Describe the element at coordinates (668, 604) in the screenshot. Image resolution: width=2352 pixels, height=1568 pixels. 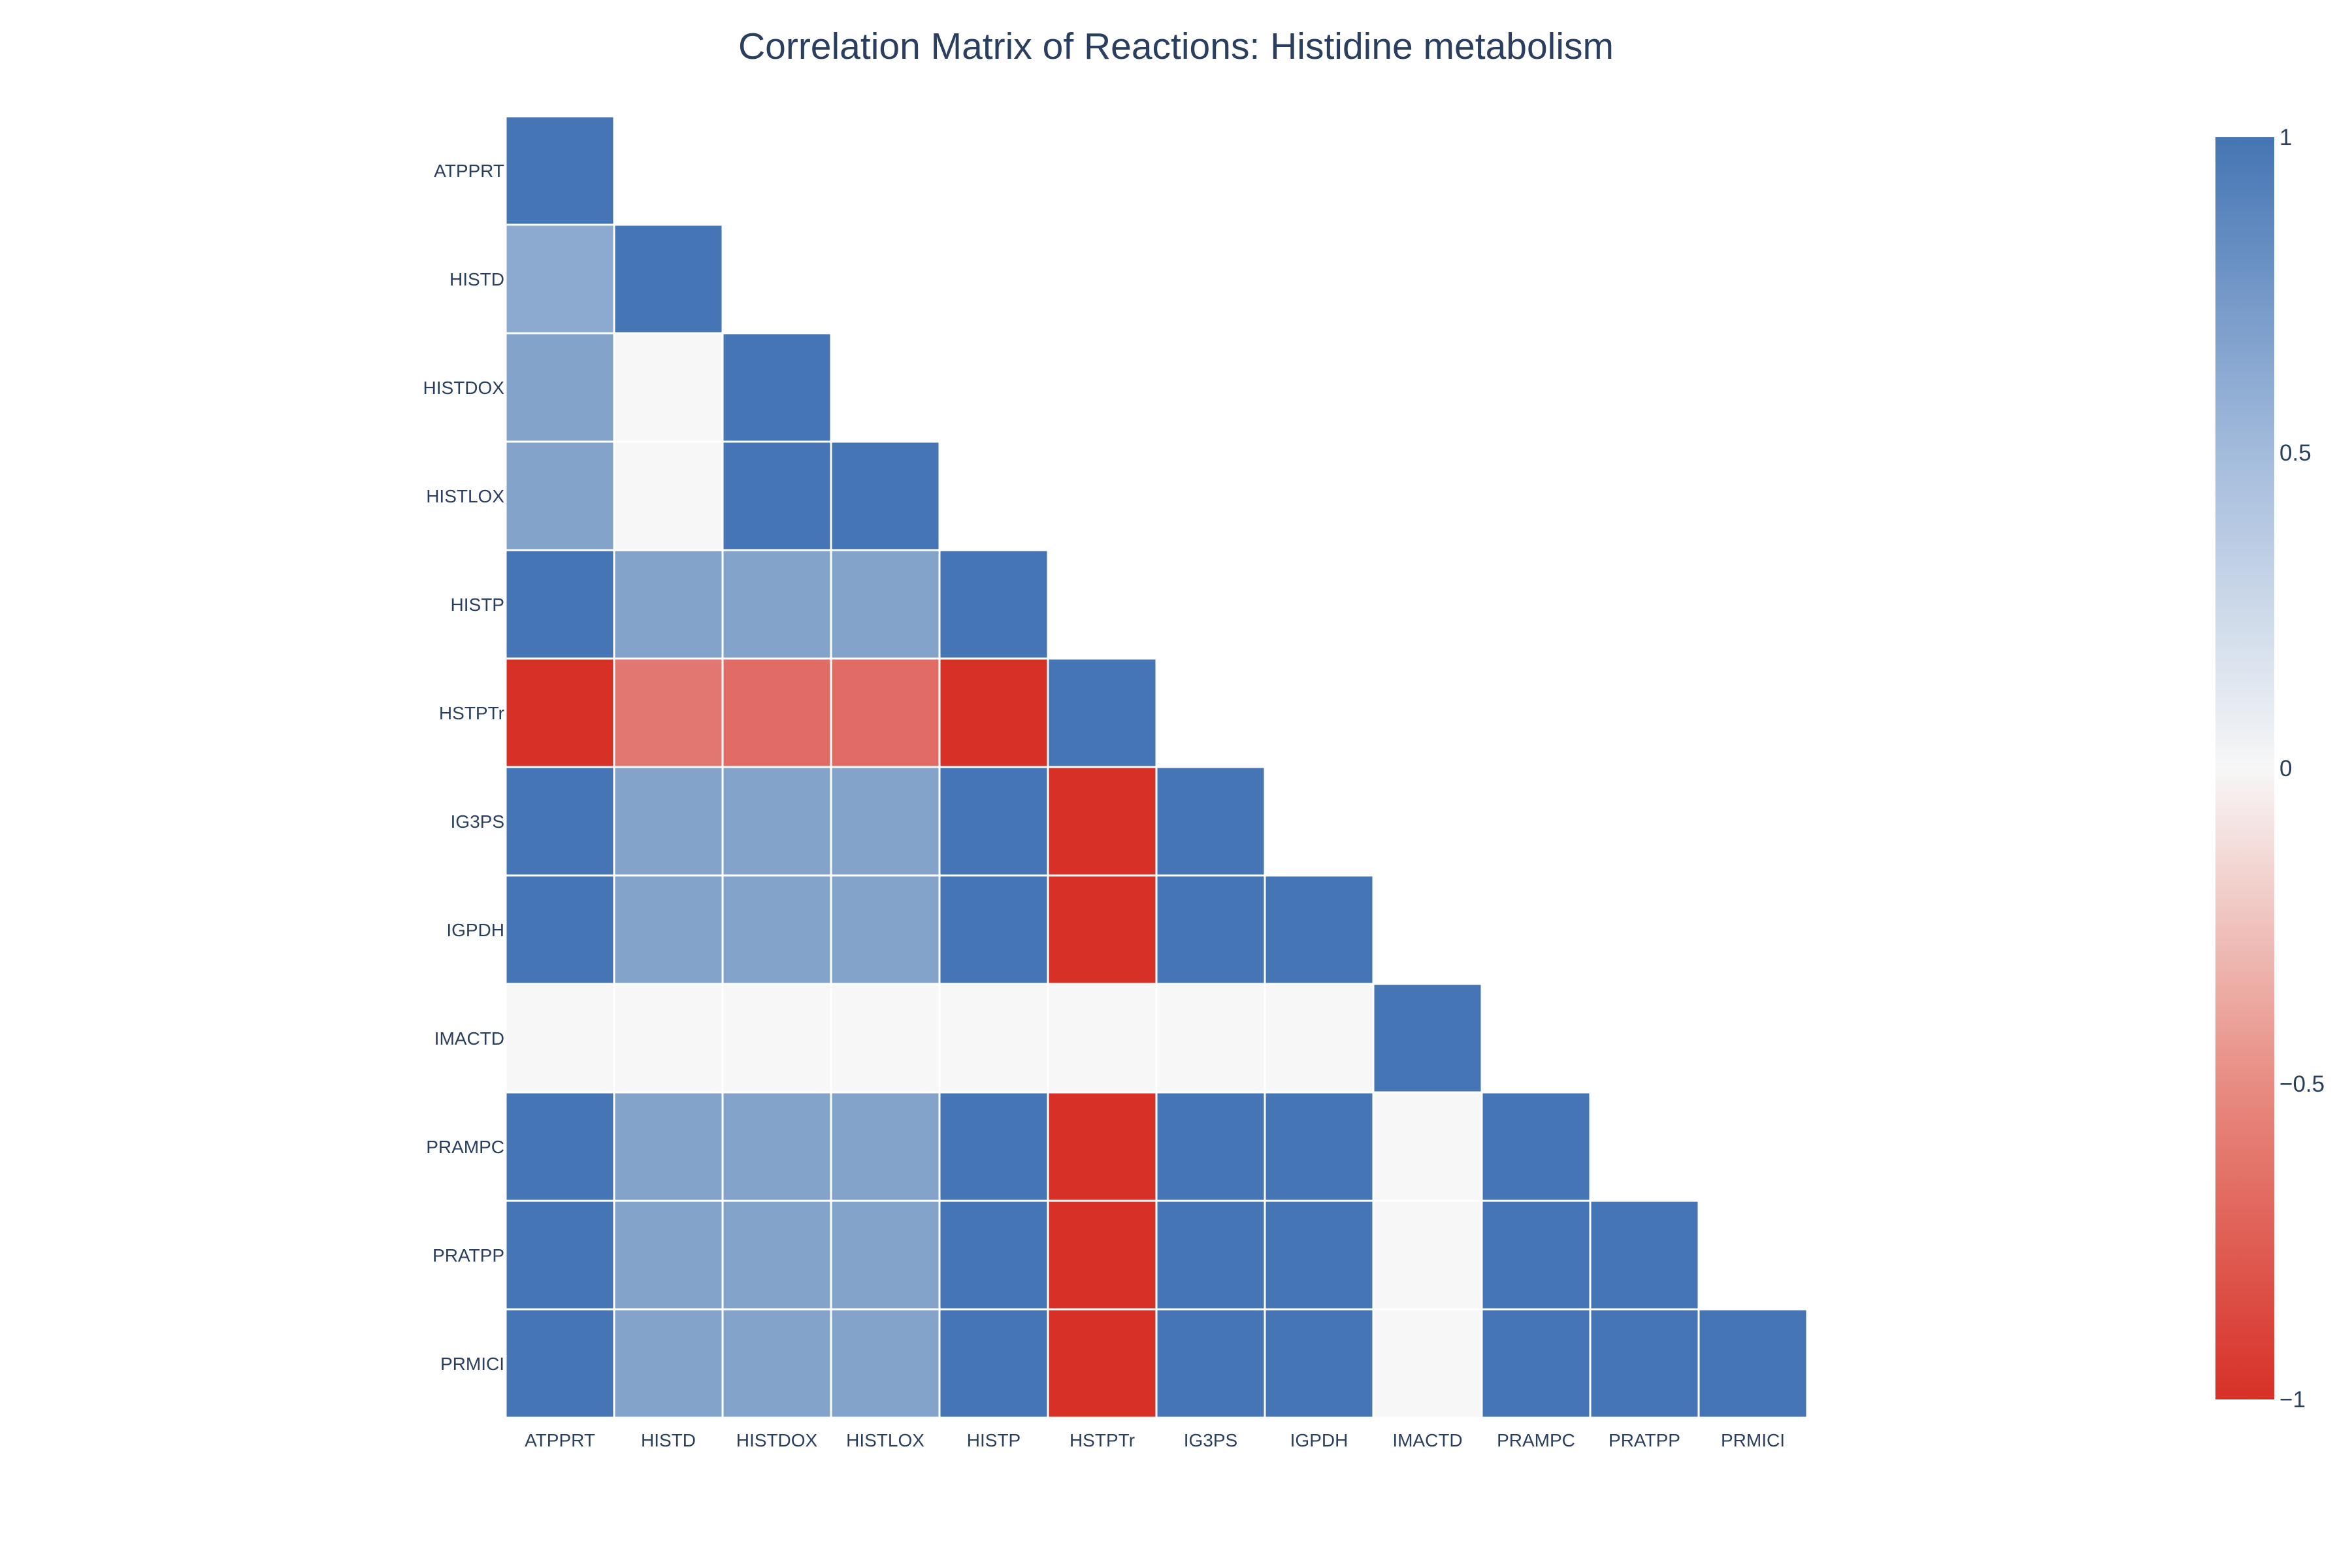
I see `heatmap-cell-HISTP-HISTD` at that location.